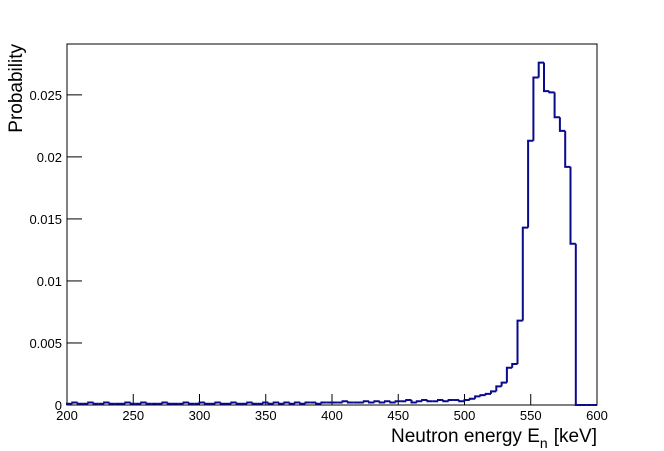  What do you see at coordinates (49, 281) in the screenshot?
I see `y-tick-label: 0.01` at bounding box center [49, 281].